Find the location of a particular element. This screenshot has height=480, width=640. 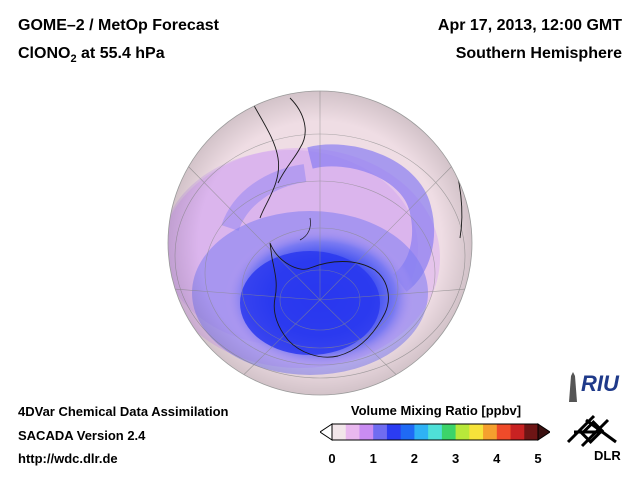

chart-title: GOME–2 / MetOp Forecast is located at coordinates (118, 25).